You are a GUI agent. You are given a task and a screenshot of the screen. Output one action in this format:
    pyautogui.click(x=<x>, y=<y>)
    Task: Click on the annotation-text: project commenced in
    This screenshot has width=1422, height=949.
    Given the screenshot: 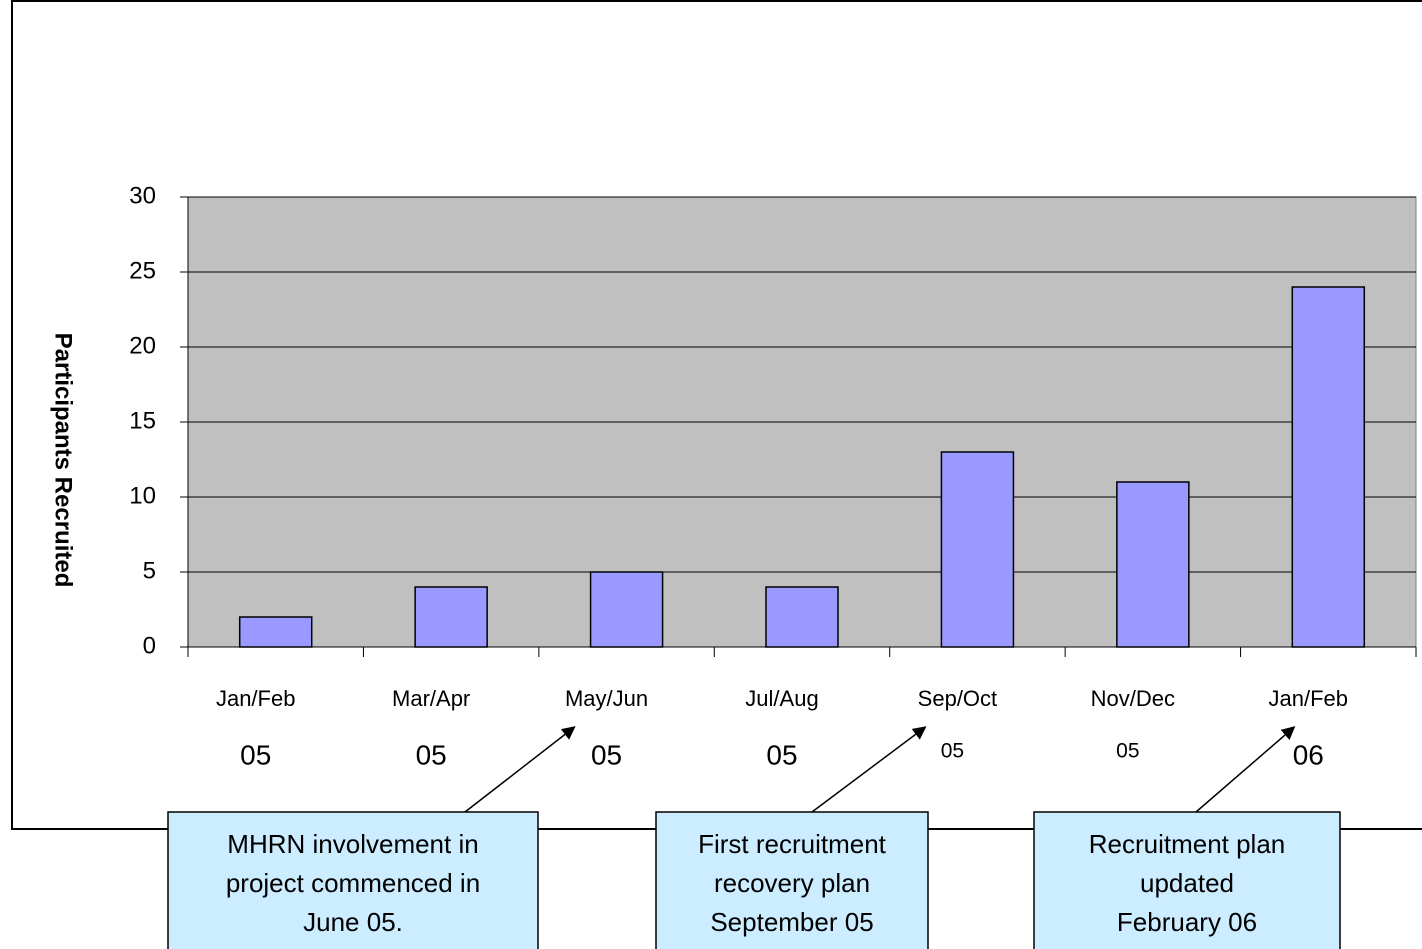 What is the action you would take?
    pyautogui.click(x=353, y=883)
    